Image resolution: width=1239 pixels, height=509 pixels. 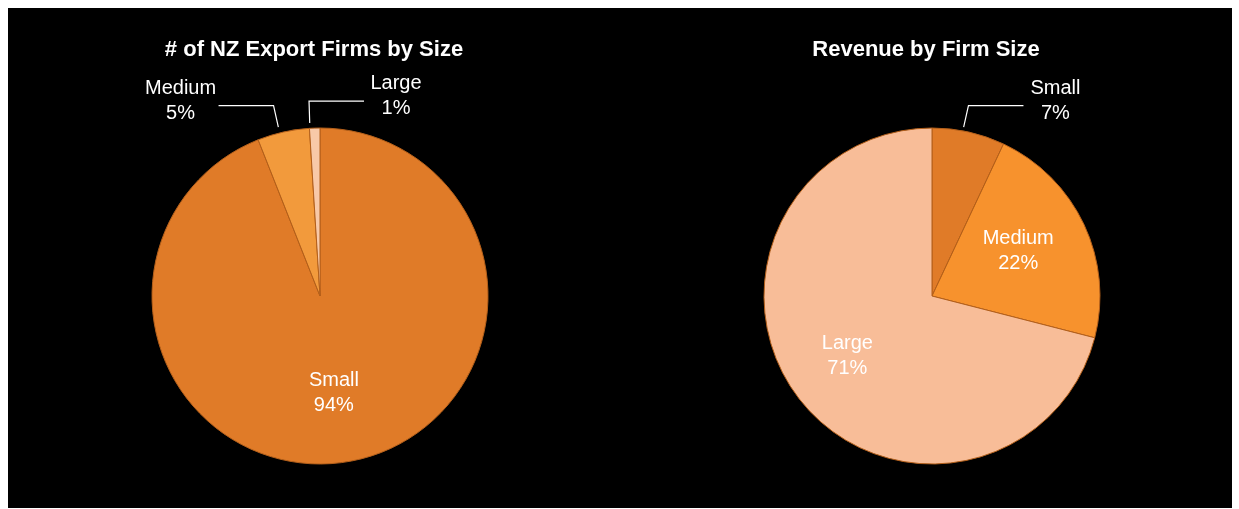 What do you see at coordinates (334, 404) in the screenshot?
I see `data-label: 94%` at bounding box center [334, 404].